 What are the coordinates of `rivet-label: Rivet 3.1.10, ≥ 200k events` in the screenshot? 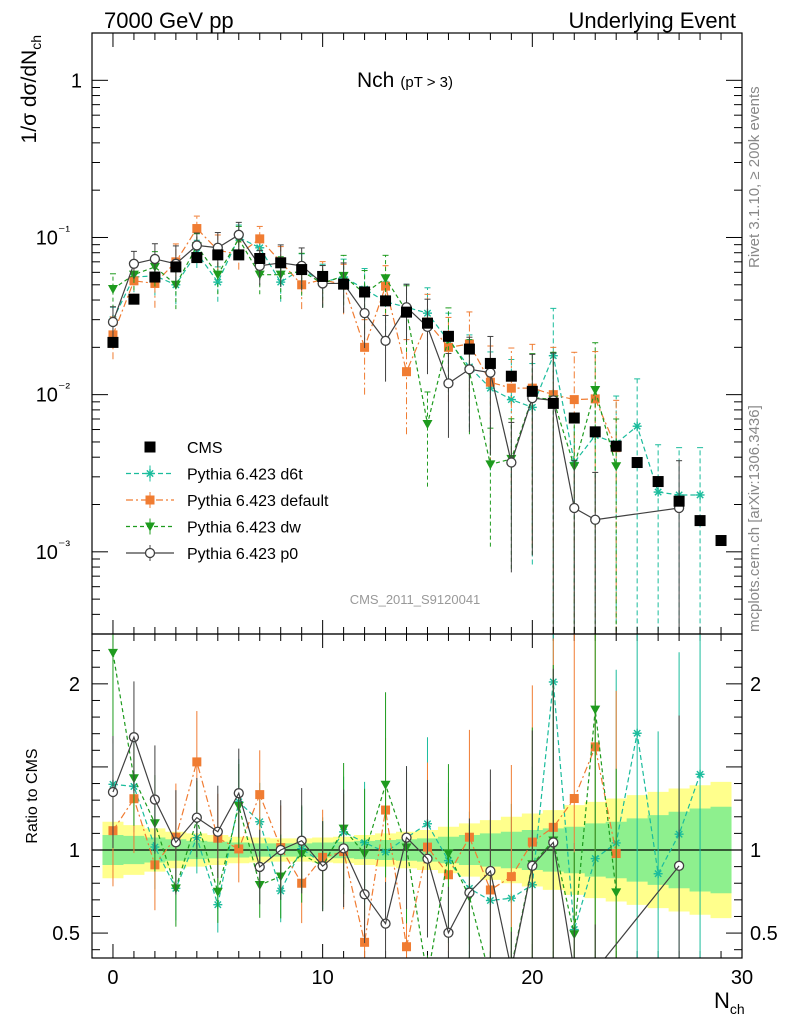 It's located at (754, 177).